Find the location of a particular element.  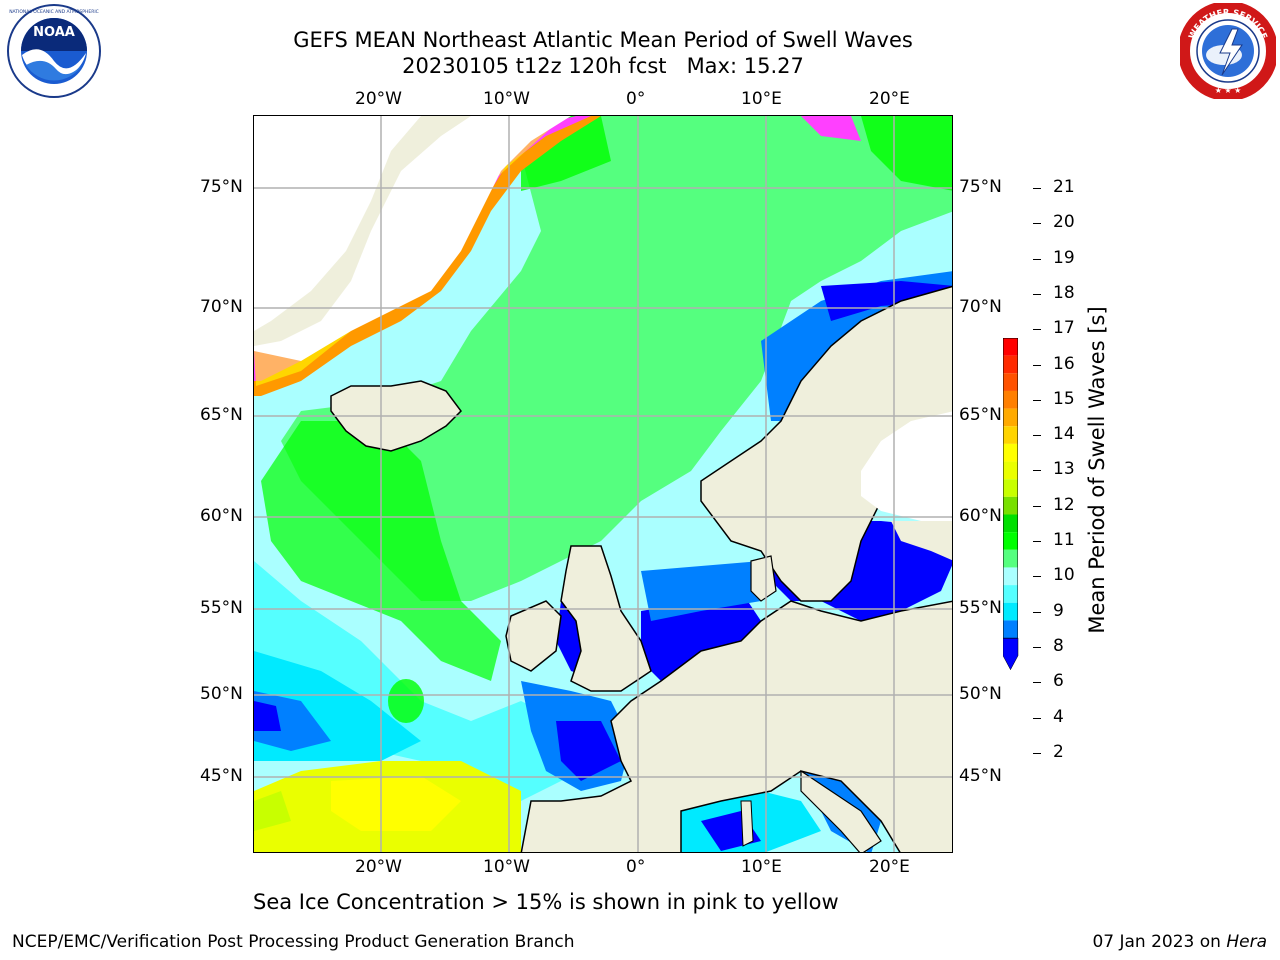

colorbar-tick-label: 18 is located at coordinates (1064, 292).